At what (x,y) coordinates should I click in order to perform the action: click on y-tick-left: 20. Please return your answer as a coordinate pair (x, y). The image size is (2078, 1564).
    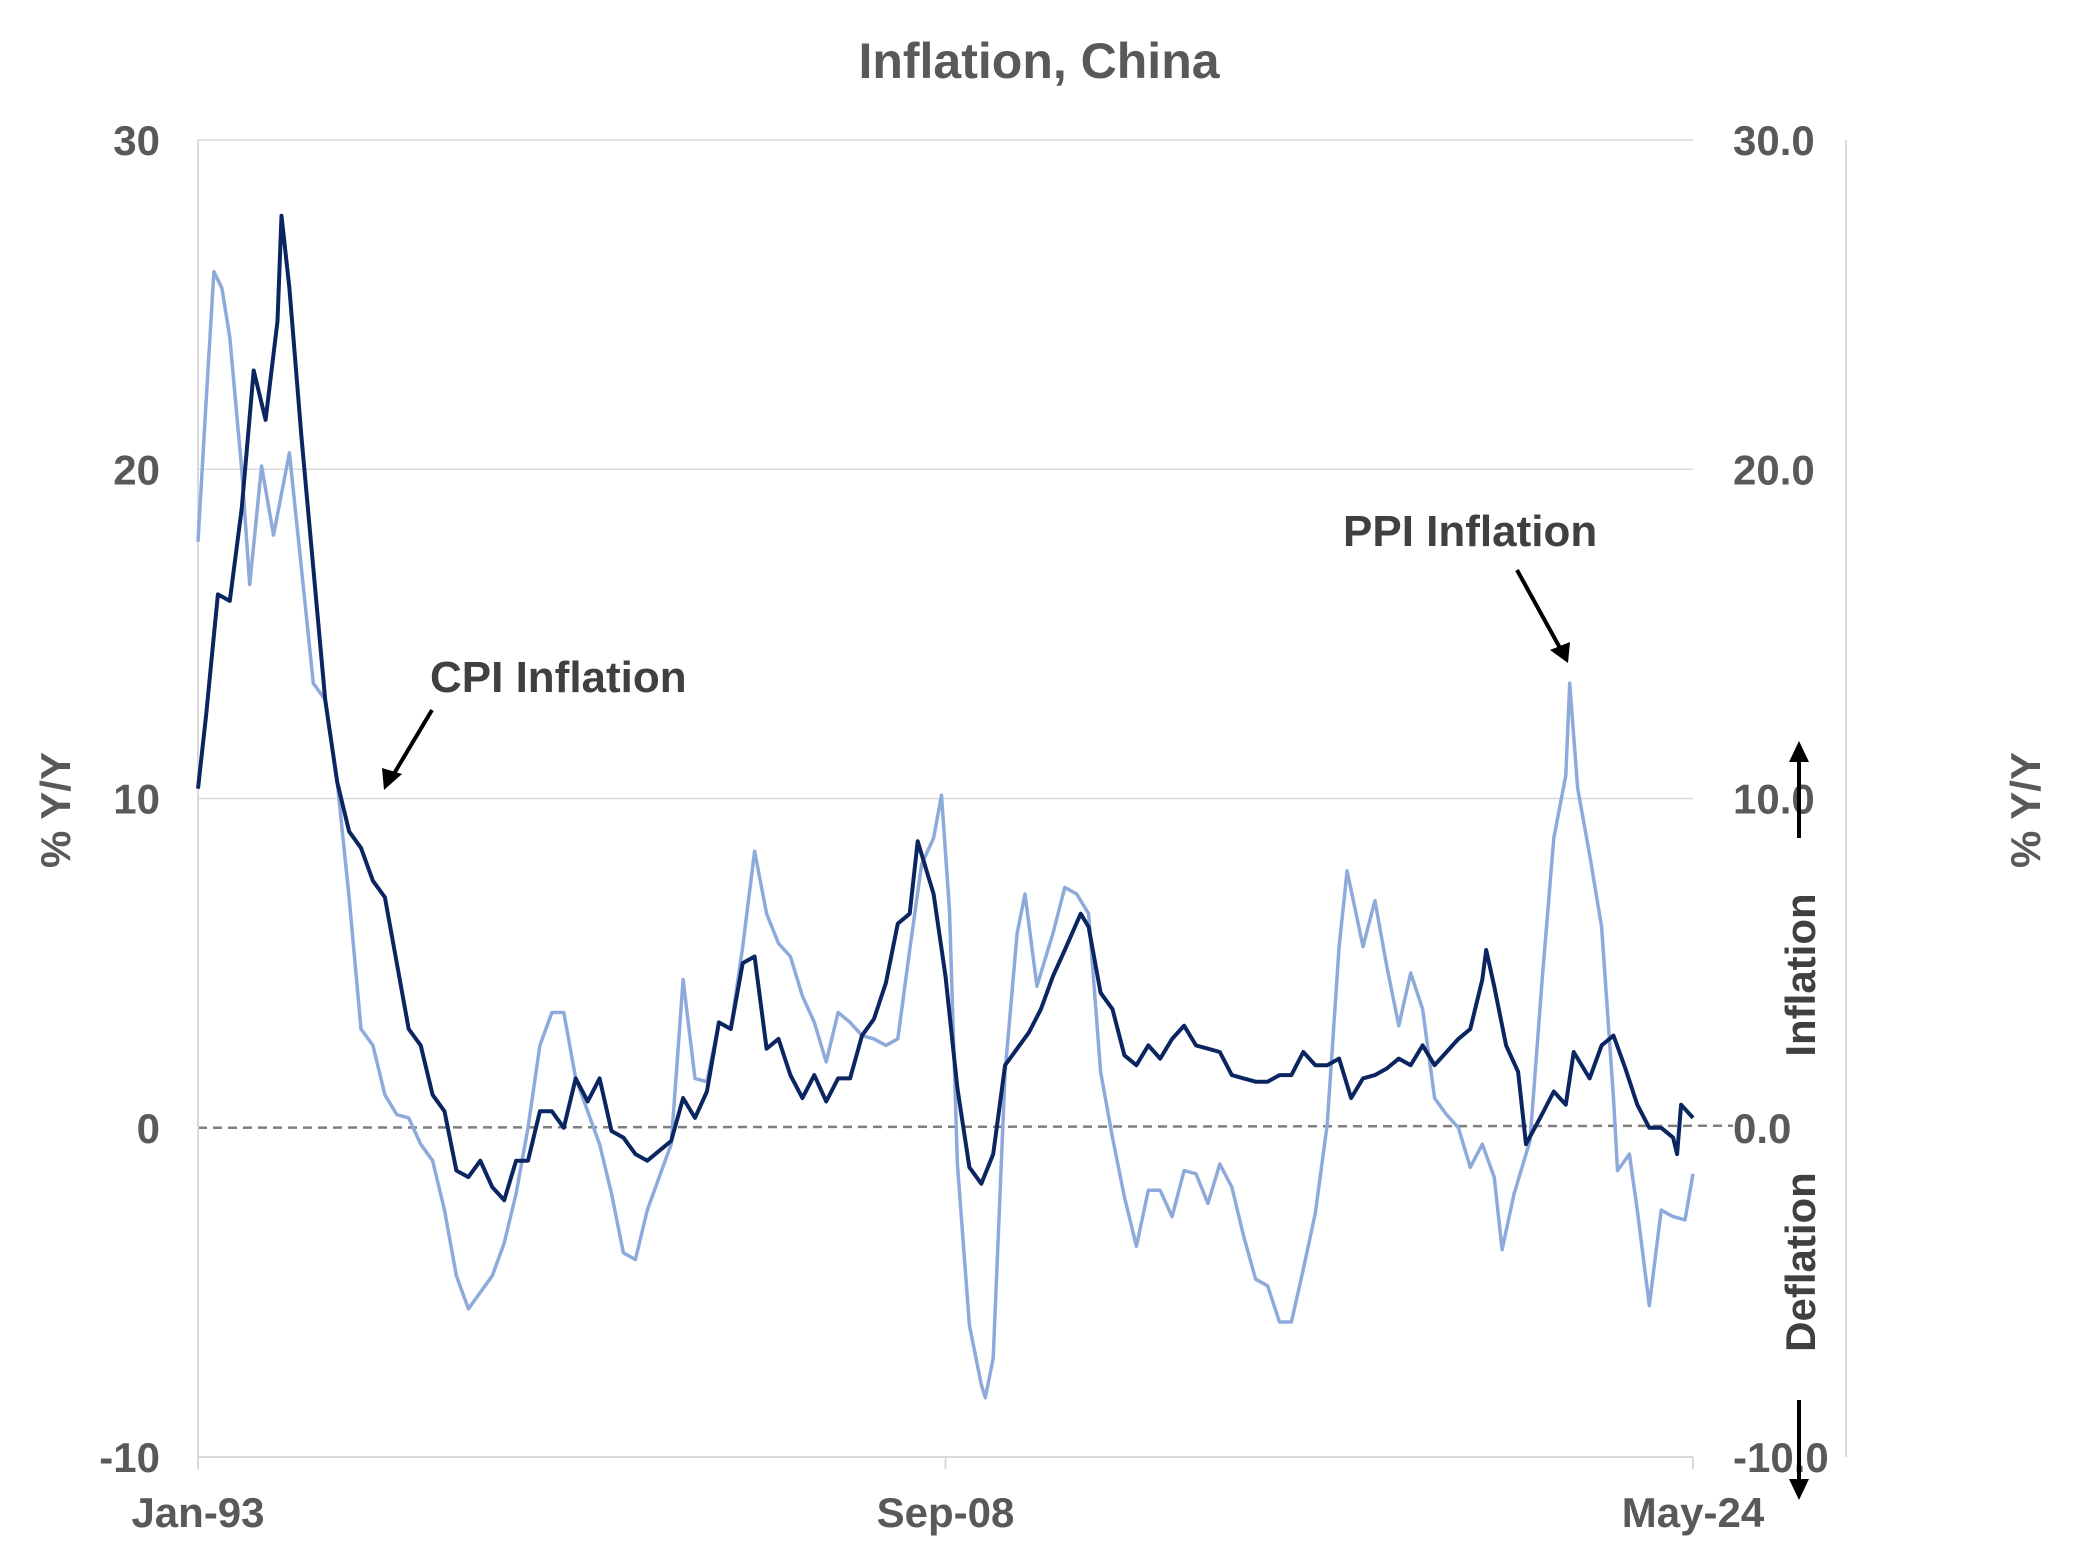
    Looking at the image, I should click on (136, 469).